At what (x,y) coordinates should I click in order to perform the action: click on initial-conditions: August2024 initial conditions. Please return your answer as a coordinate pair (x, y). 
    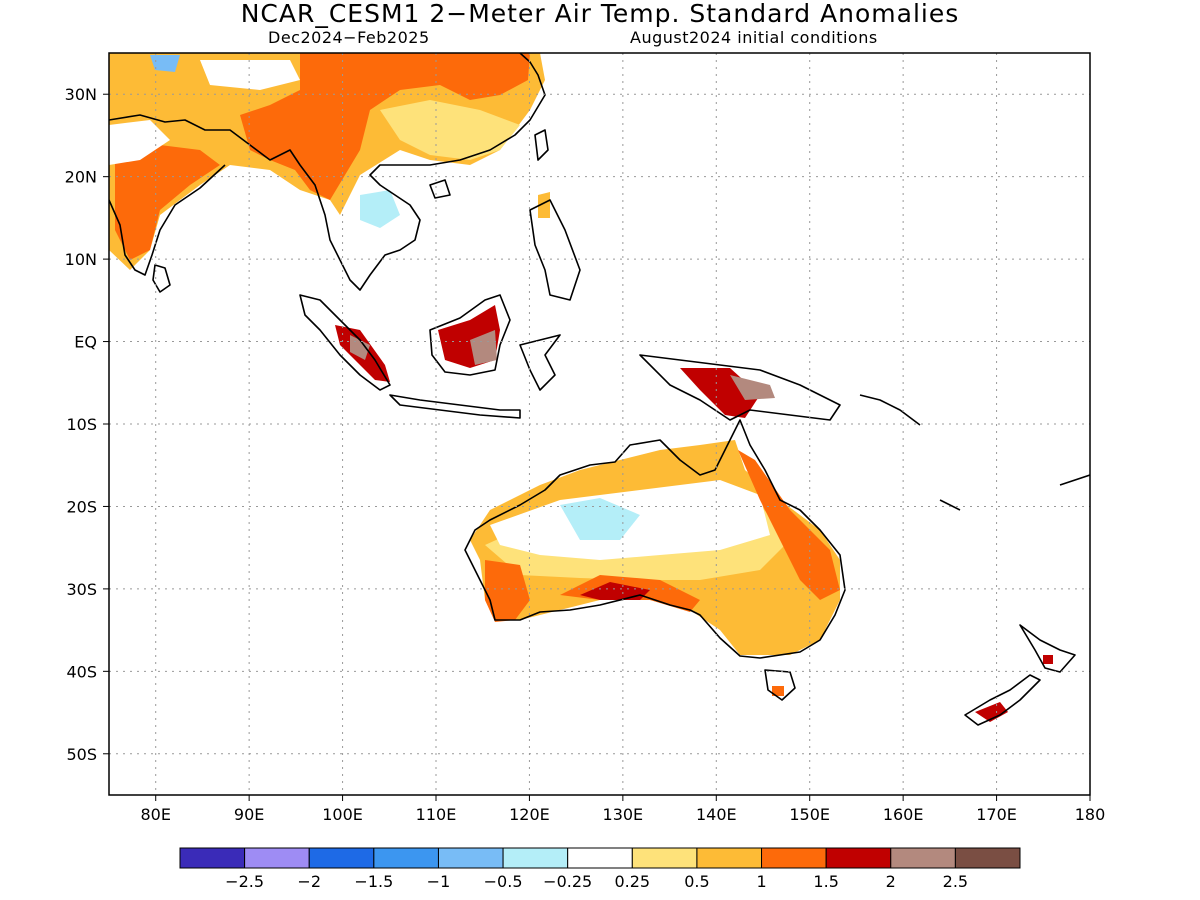
    Looking at the image, I should click on (754, 37).